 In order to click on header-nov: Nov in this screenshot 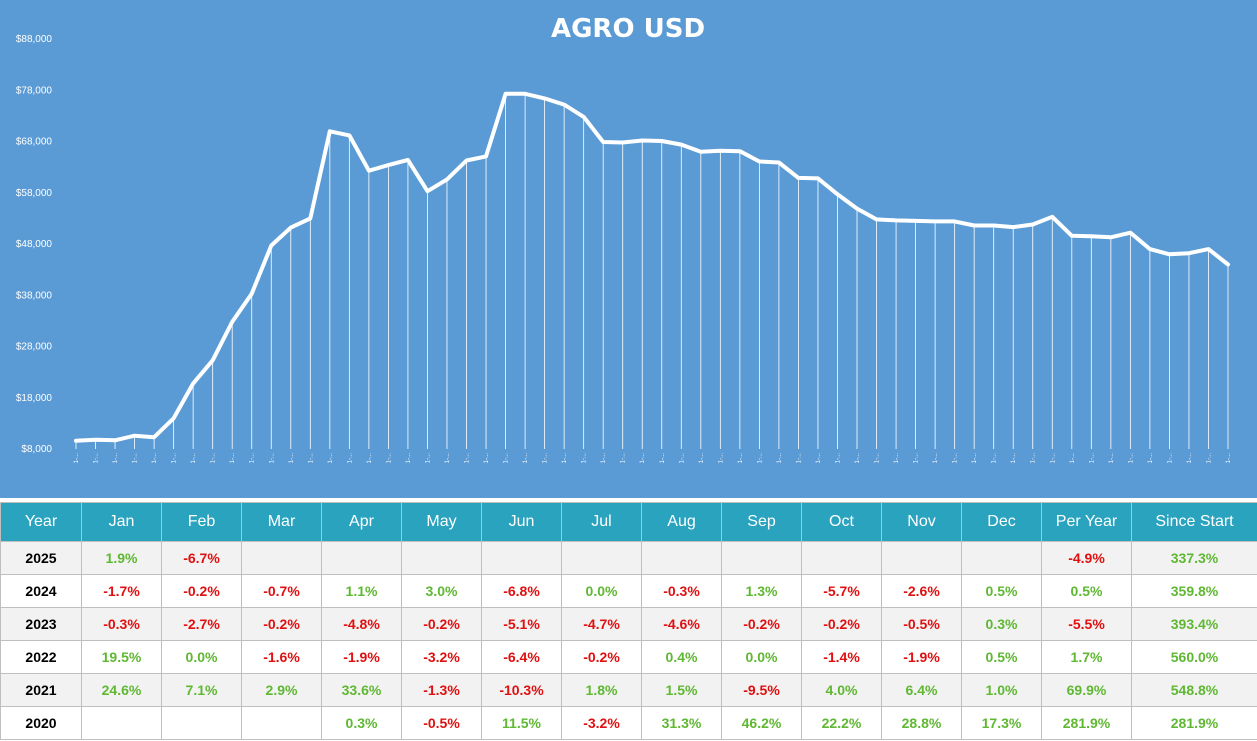, I will do `click(921, 522)`.